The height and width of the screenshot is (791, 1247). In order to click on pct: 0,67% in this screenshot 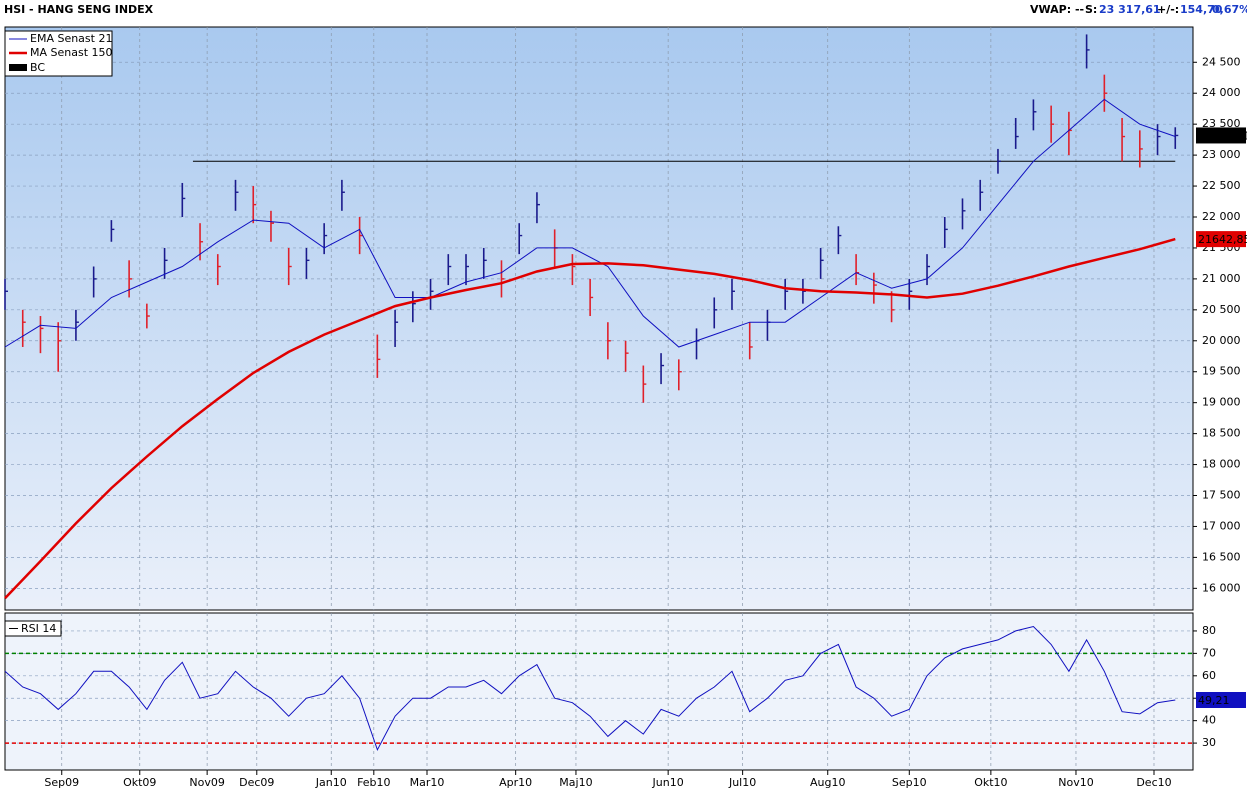, I will do `click(1229, 9)`.